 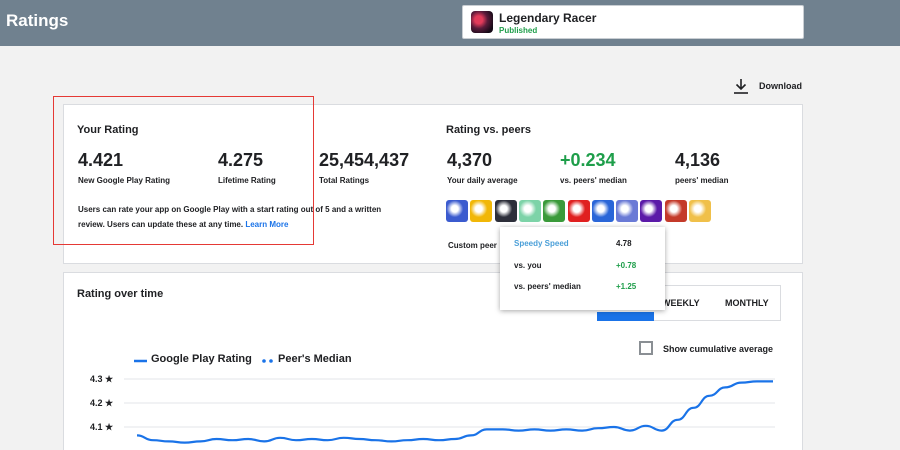 I want to click on y-tick-label: 4.1 ★, so click(x=102, y=427).